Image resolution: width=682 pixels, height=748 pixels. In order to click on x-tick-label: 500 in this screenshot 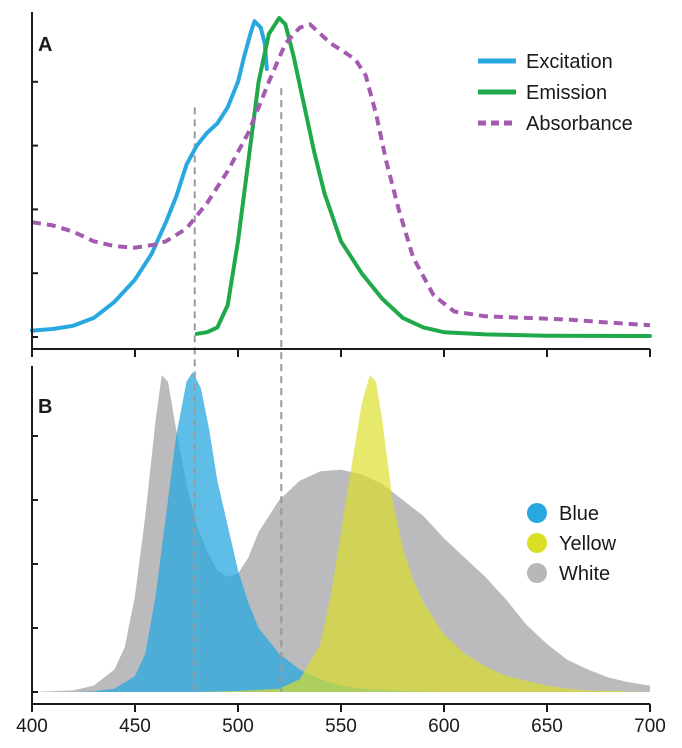, I will do `click(238, 726)`.